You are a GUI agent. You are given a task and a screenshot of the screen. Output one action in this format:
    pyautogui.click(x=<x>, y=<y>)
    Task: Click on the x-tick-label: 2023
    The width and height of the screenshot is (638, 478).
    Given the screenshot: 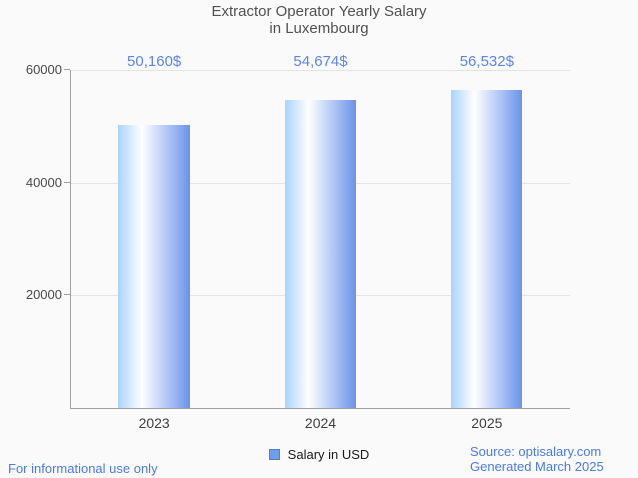 What is the action you would take?
    pyautogui.click(x=154, y=423)
    